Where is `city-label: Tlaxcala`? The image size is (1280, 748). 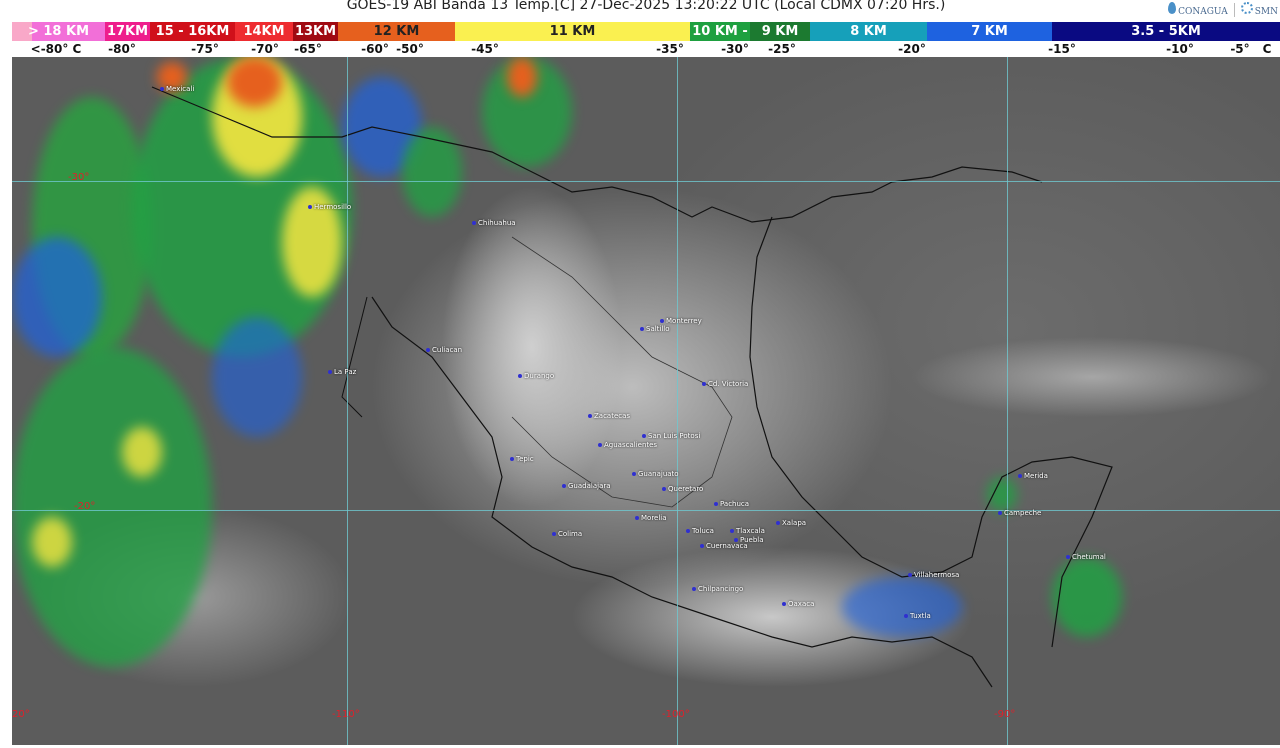
city-label: Tlaxcala is located at coordinates (747, 531).